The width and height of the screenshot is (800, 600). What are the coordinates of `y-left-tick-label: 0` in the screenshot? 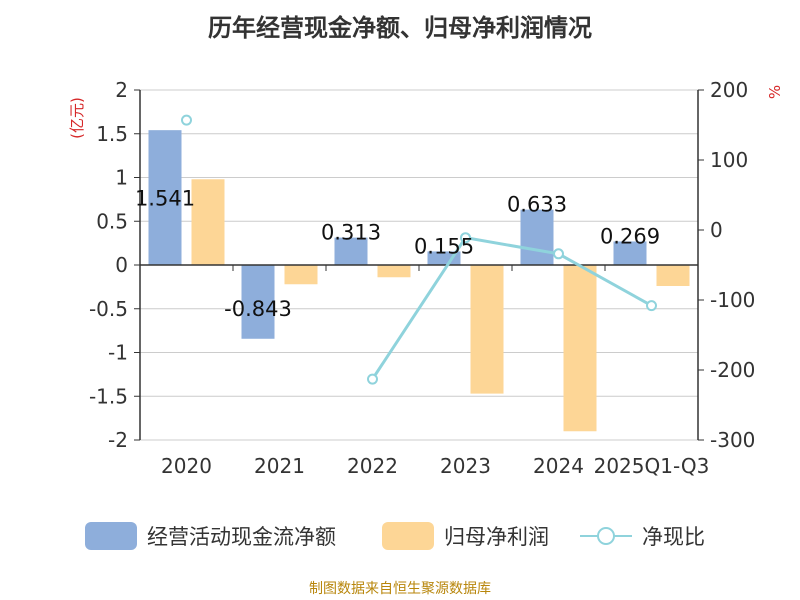 It's located at (121, 265).